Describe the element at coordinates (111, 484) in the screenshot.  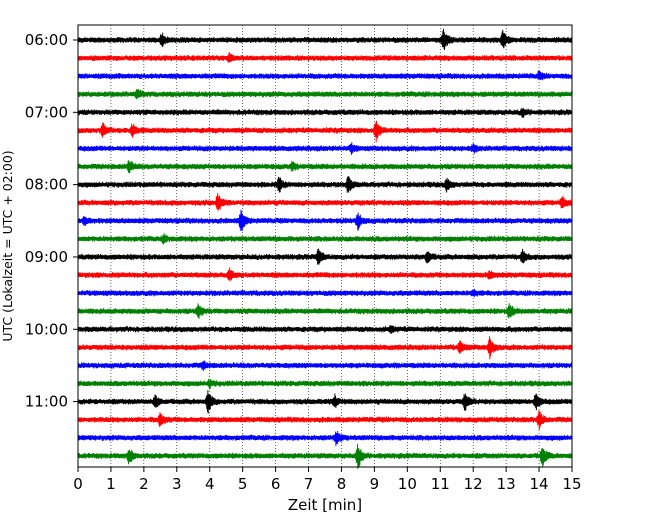
I see `x-tick-label: 1` at that location.